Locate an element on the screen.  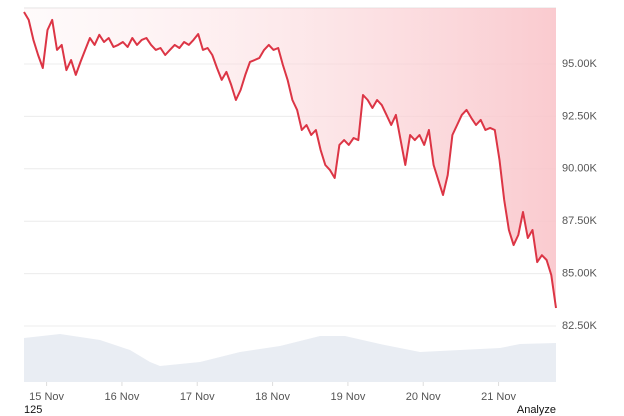
y-tick-label: 92.50K is located at coordinates (580, 116).